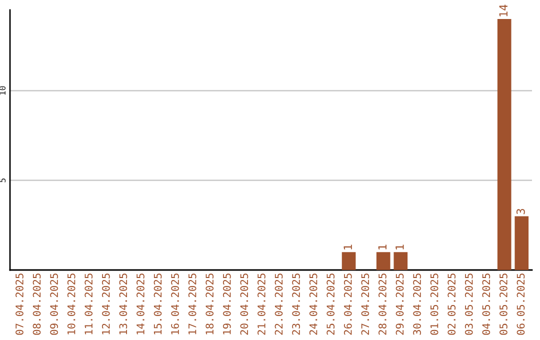  What do you see at coordinates (106, 304) in the screenshot?
I see `x-tick-label: 12.04.2025` at bounding box center [106, 304].